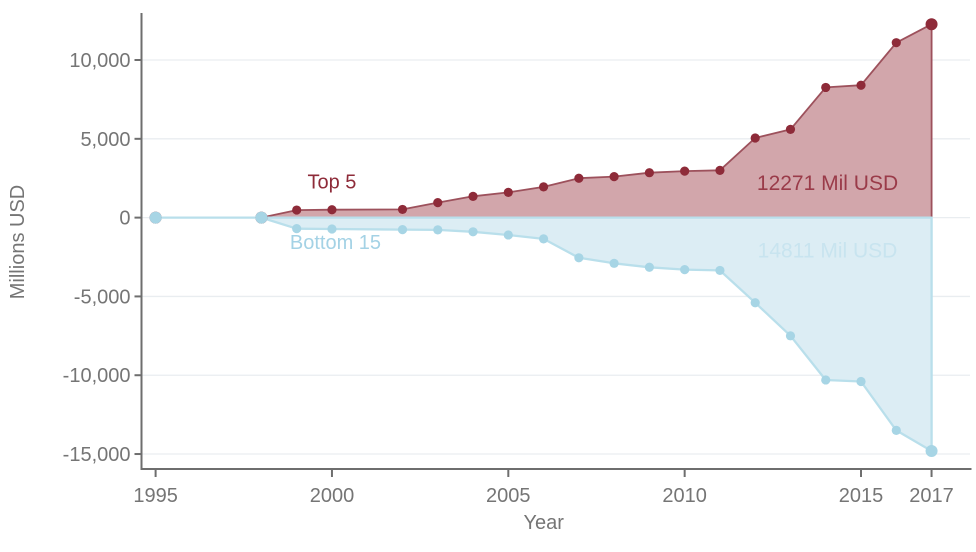 The image size is (976, 552). What do you see at coordinates (124, 219) in the screenshot?
I see `y-tick-label: 0` at bounding box center [124, 219].